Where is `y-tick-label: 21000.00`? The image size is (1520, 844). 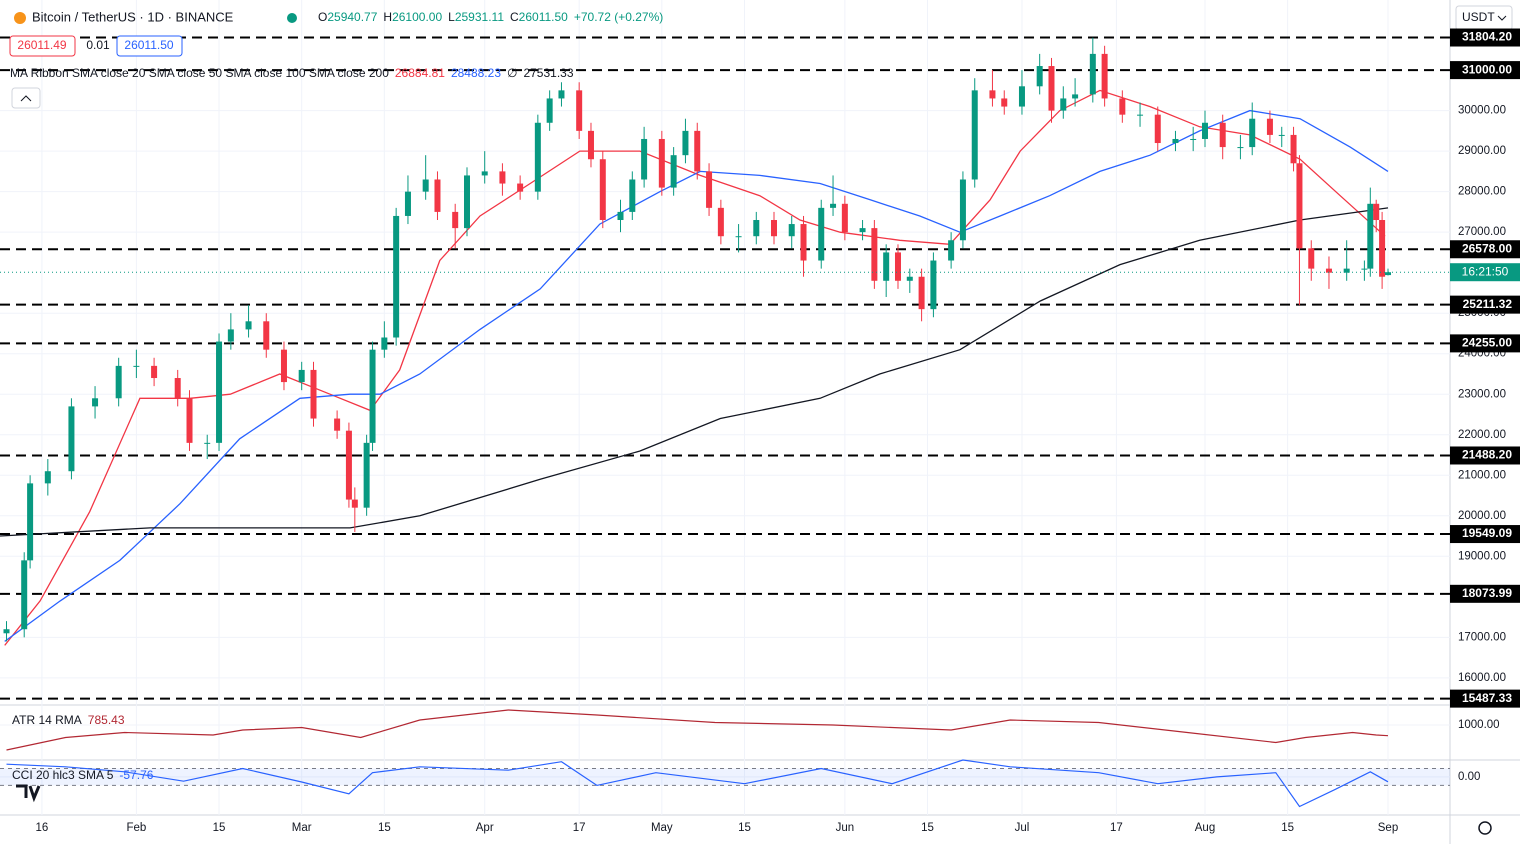 y-tick-label: 21000.00 is located at coordinates (1482, 475).